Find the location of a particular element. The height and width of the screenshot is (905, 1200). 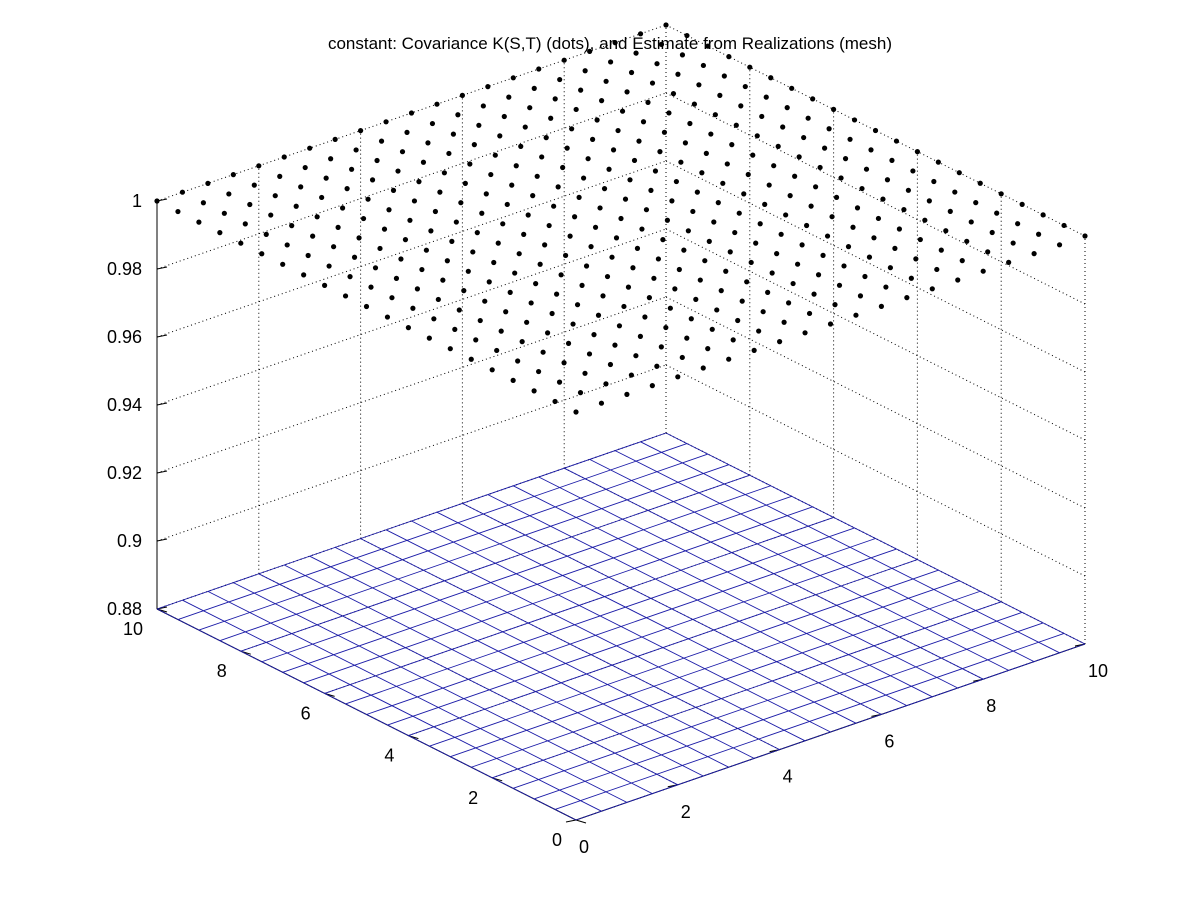

grid-line is located at coordinates (411, 317).